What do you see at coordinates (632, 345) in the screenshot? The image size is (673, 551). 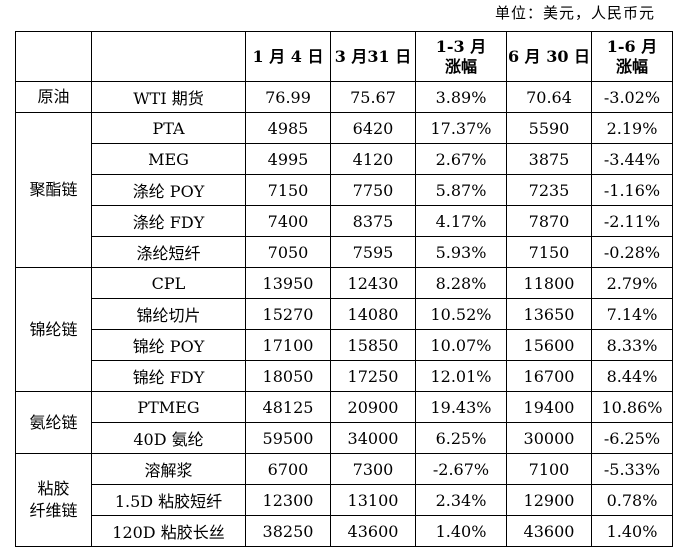 I see `cell-h1-change: 8.33%` at bounding box center [632, 345].